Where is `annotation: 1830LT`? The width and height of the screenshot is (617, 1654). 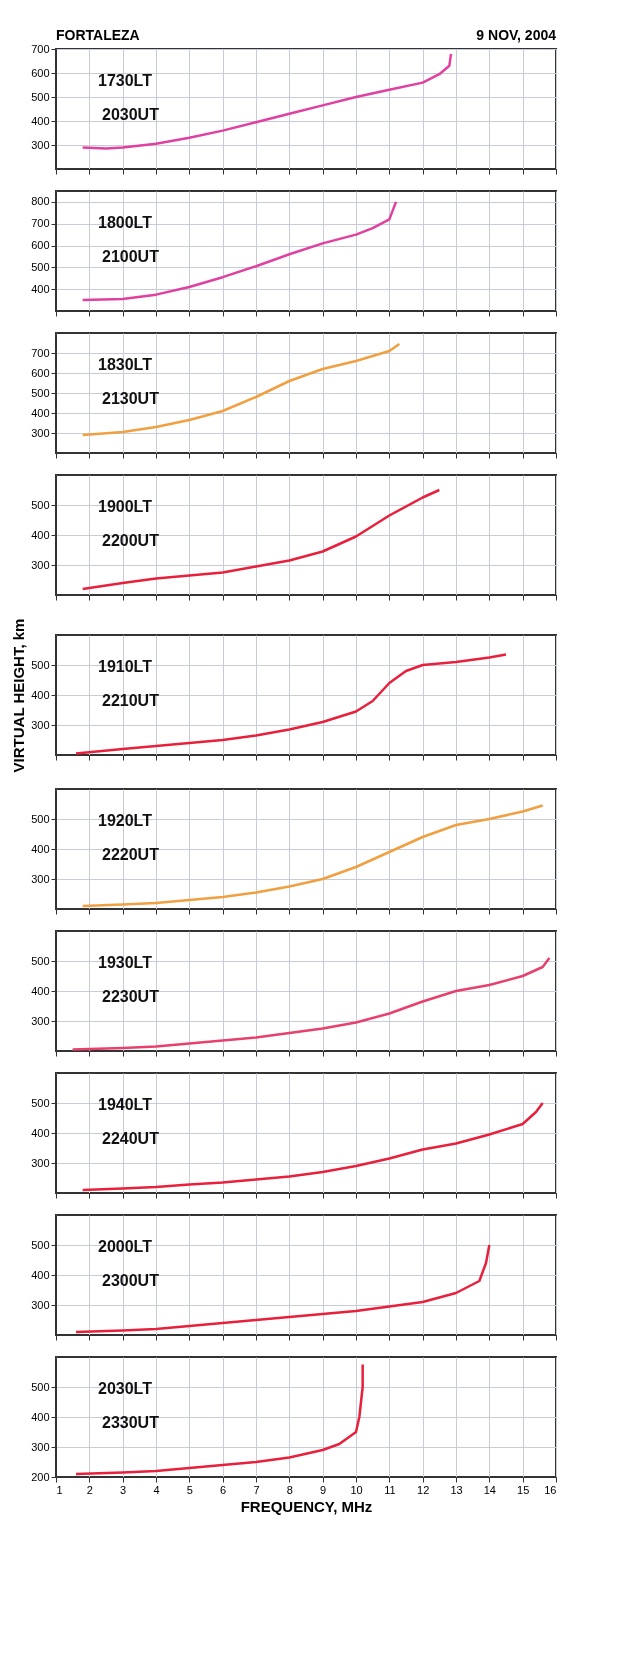
annotation: 1830LT is located at coordinates (125, 364).